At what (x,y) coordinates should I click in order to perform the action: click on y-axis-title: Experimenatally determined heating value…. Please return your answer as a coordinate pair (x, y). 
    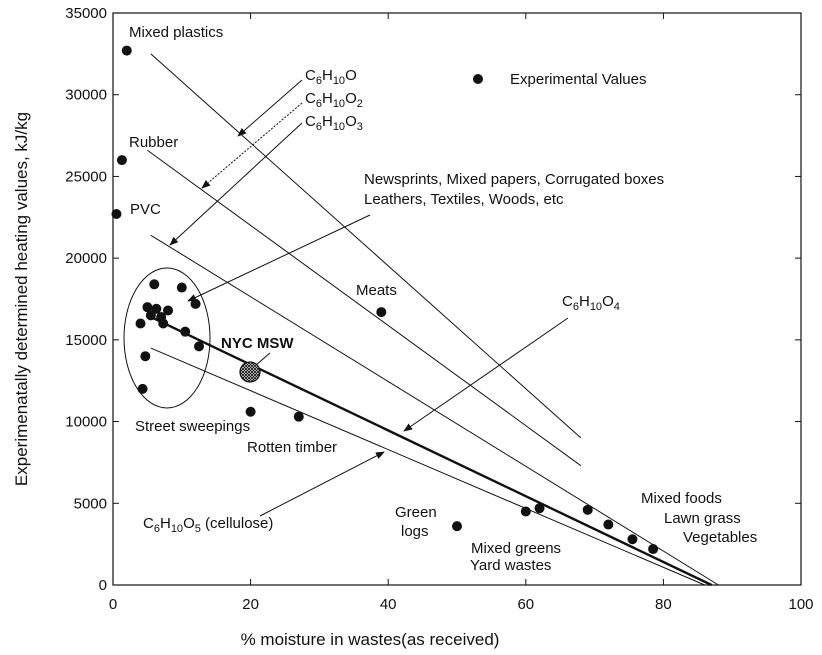
    Looking at the image, I should click on (21, 299).